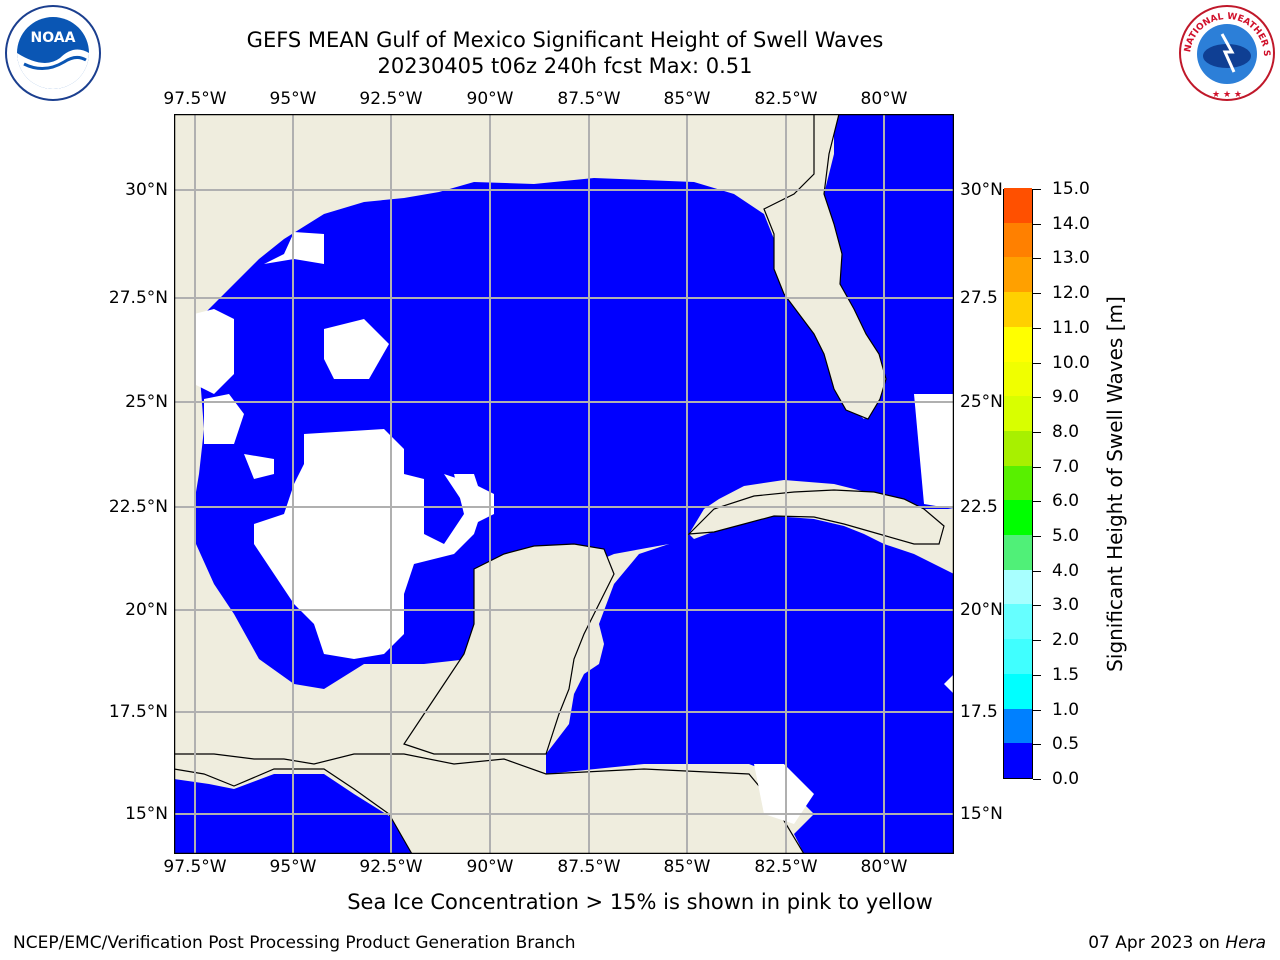 The height and width of the screenshot is (960, 1280). What do you see at coordinates (589, 99) in the screenshot?
I see `lon-label-top: 87.5°W` at bounding box center [589, 99].